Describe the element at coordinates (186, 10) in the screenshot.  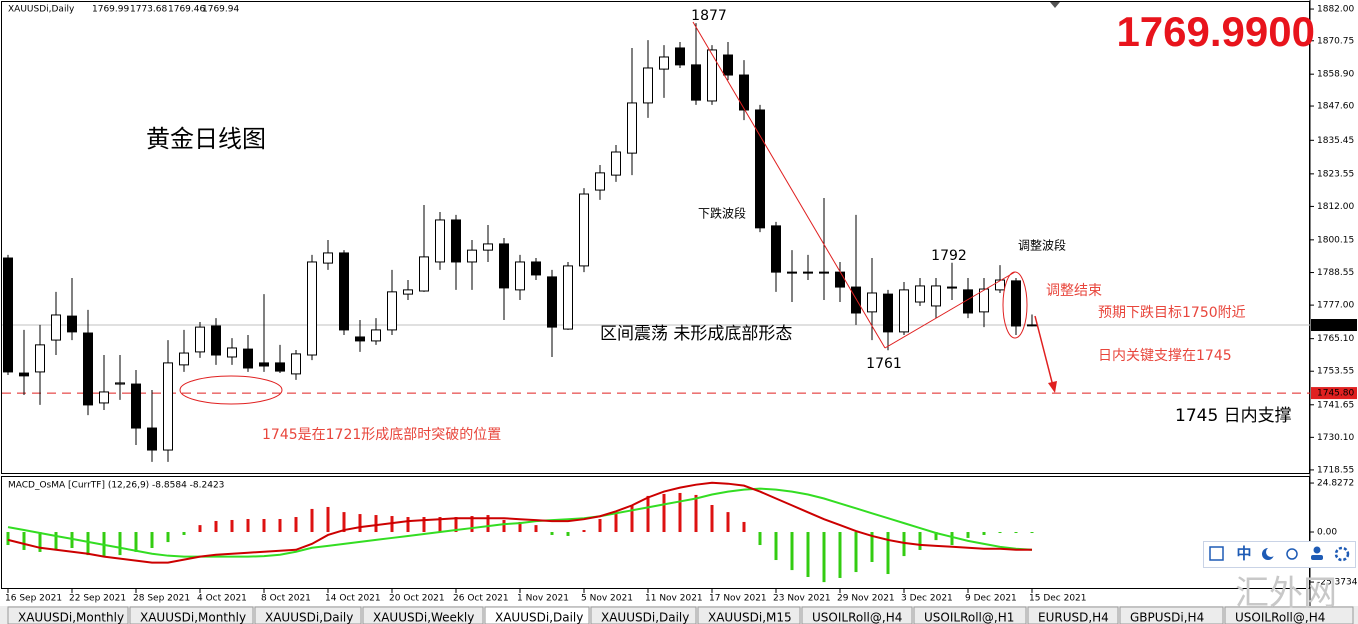
I see `ohlc-low: 1769.46` at that location.